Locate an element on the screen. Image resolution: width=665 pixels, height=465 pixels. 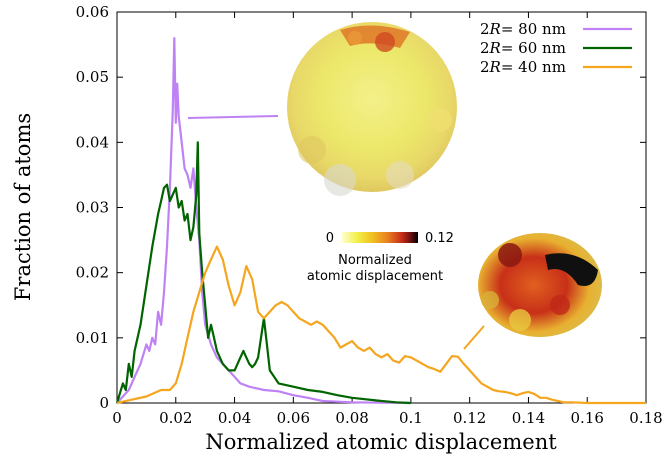
y-tick-label: 0.05 is located at coordinates (92, 77).